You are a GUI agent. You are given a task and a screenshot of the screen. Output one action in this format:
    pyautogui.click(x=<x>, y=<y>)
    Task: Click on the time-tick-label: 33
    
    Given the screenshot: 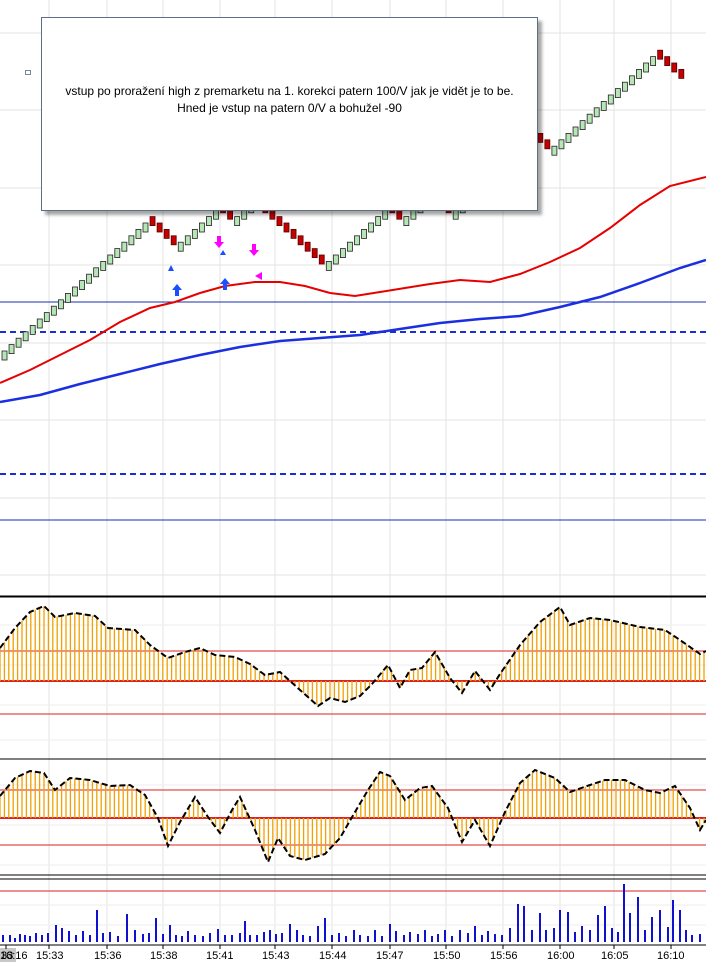 What is the action you would take?
    pyautogui.click(x=7, y=956)
    